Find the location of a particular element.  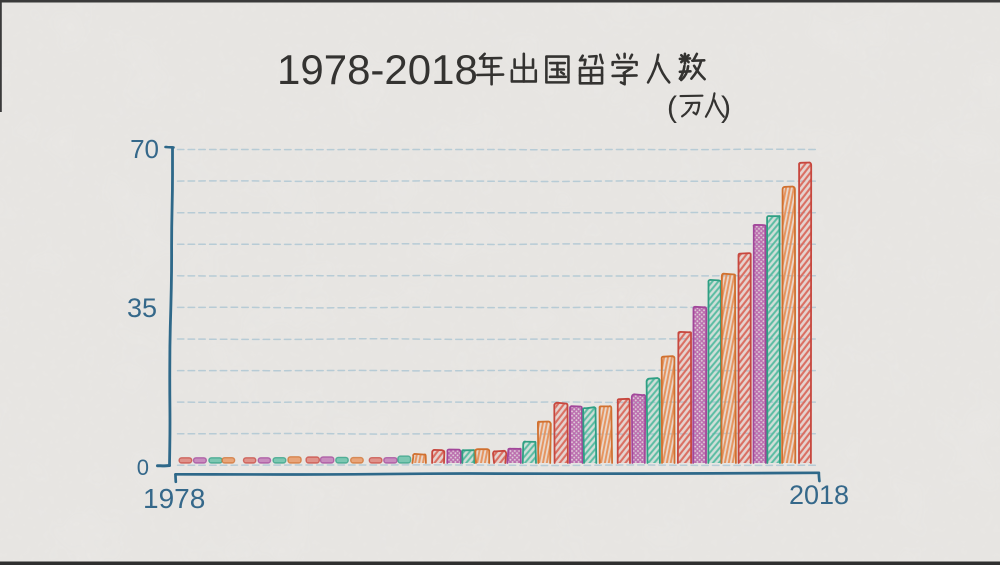

svg-text: 0 is located at coordinates (143, 467).